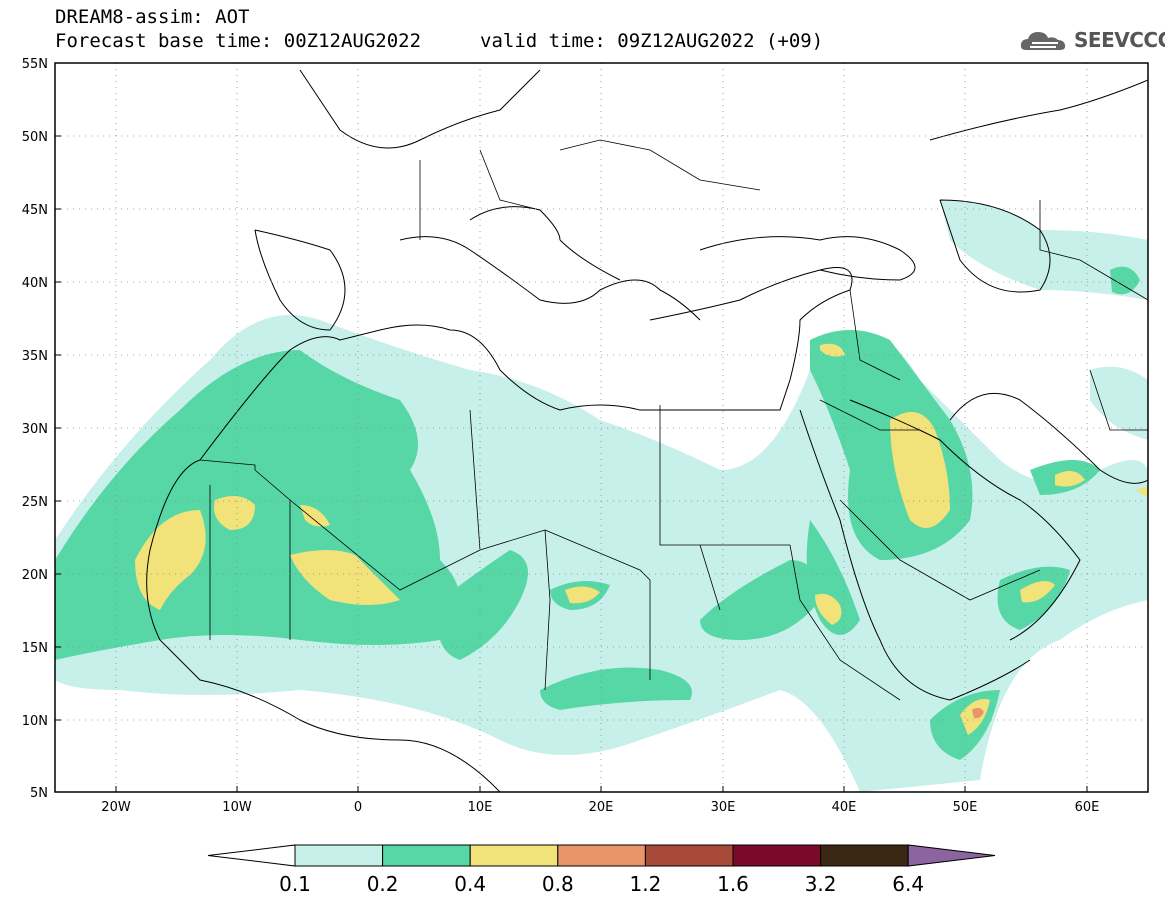  I want to click on lon-axis: 20W 10W 0 10E 20E 30E 40E 50E 60E, so click(600, 800).